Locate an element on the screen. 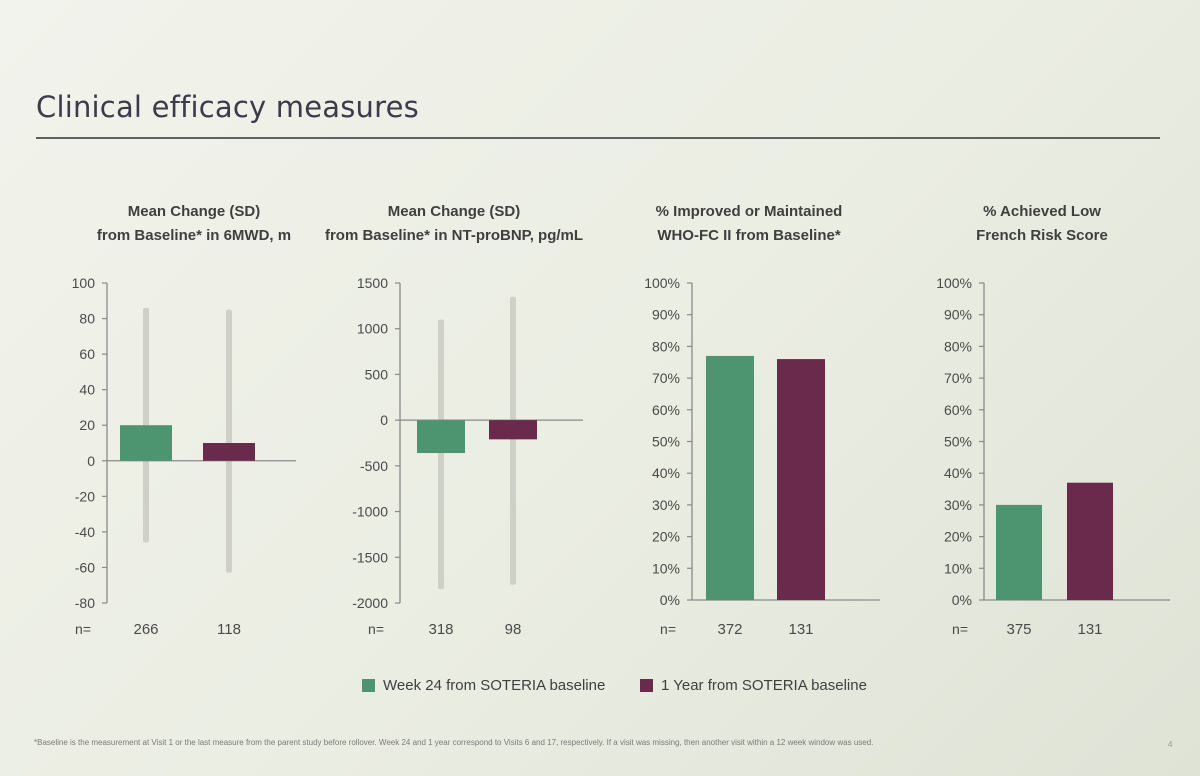  chart-3-y-tick-label: 30% is located at coordinates (666, 505).